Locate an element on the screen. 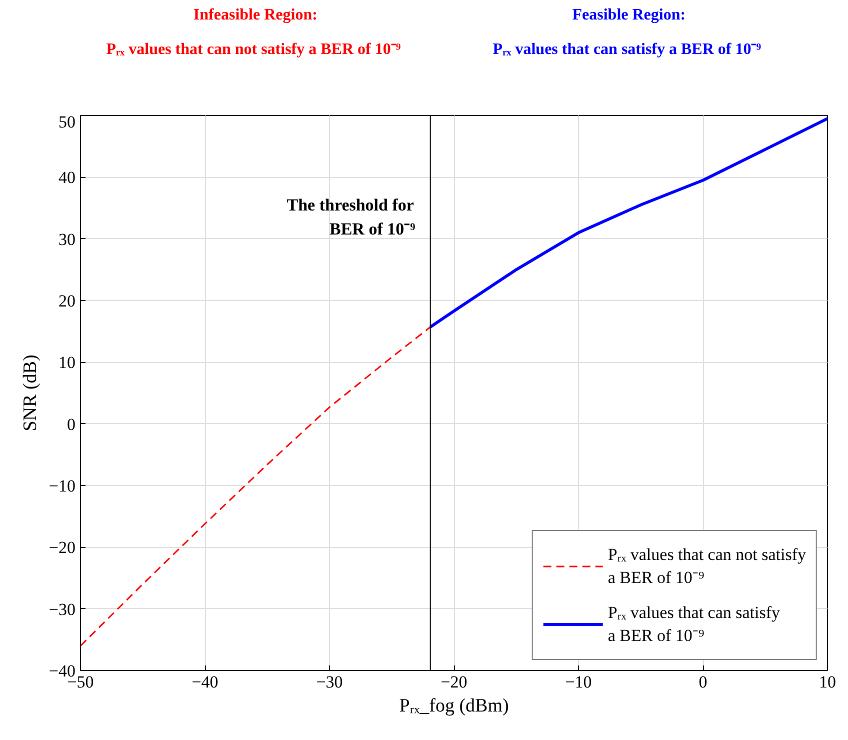 This screenshot has width=848, height=740. x-tick-label: −20 is located at coordinates (454, 682).